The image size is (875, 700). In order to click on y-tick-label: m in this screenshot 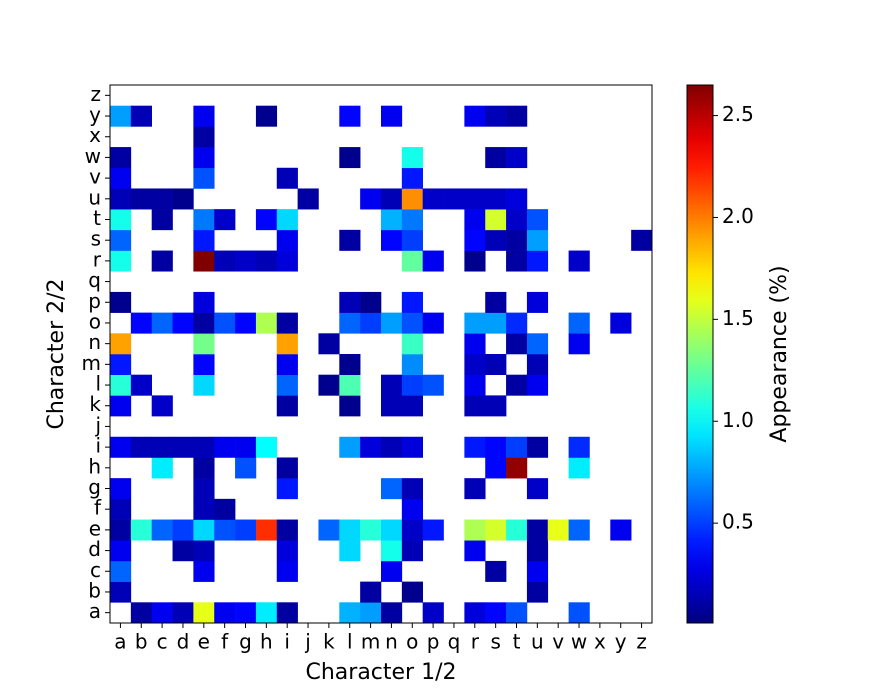, I will do `click(91, 363)`.